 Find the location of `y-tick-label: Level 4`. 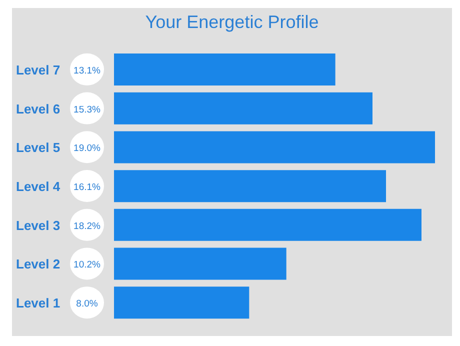

y-tick-label: Level 4 is located at coordinates (38, 186).